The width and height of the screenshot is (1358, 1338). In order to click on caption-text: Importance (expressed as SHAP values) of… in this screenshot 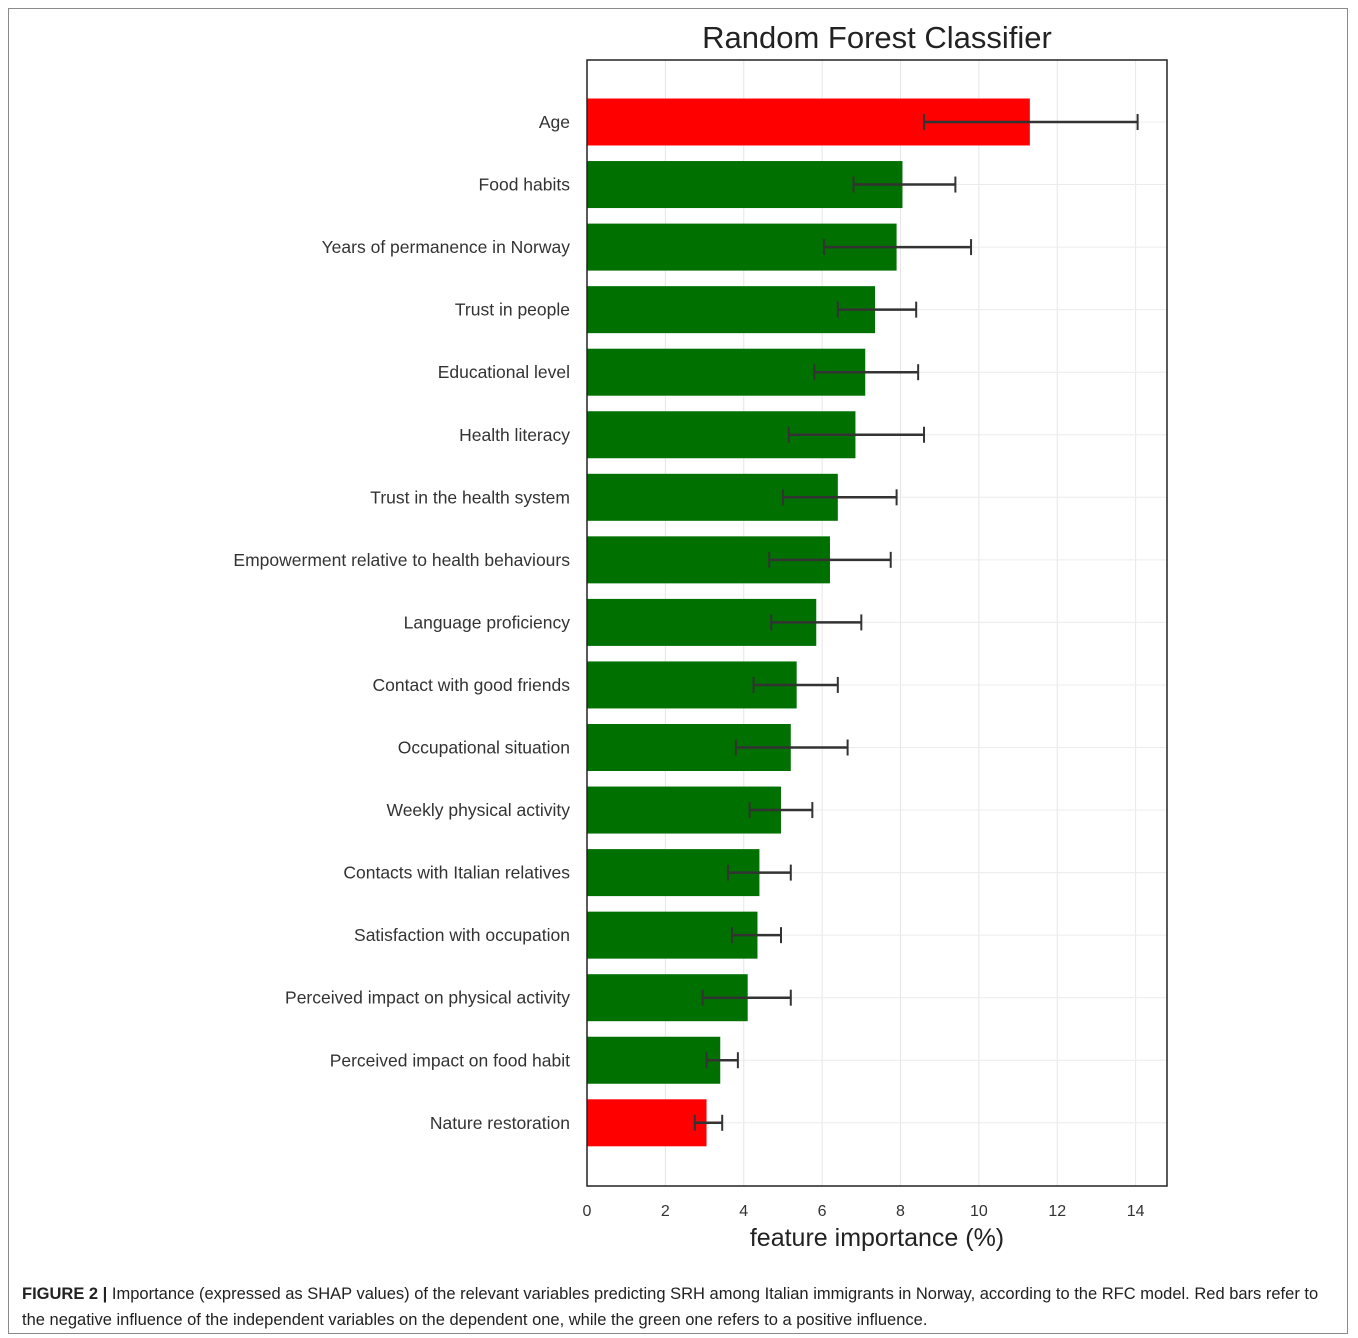, I will do `click(670, 1307)`.